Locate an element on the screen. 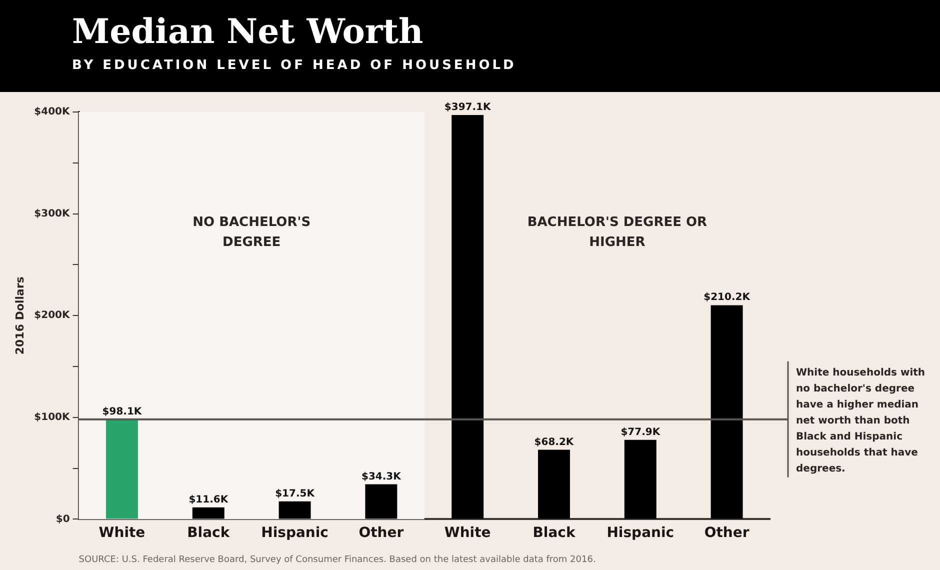  y-tick-label: $0 is located at coordinates (63, 519).